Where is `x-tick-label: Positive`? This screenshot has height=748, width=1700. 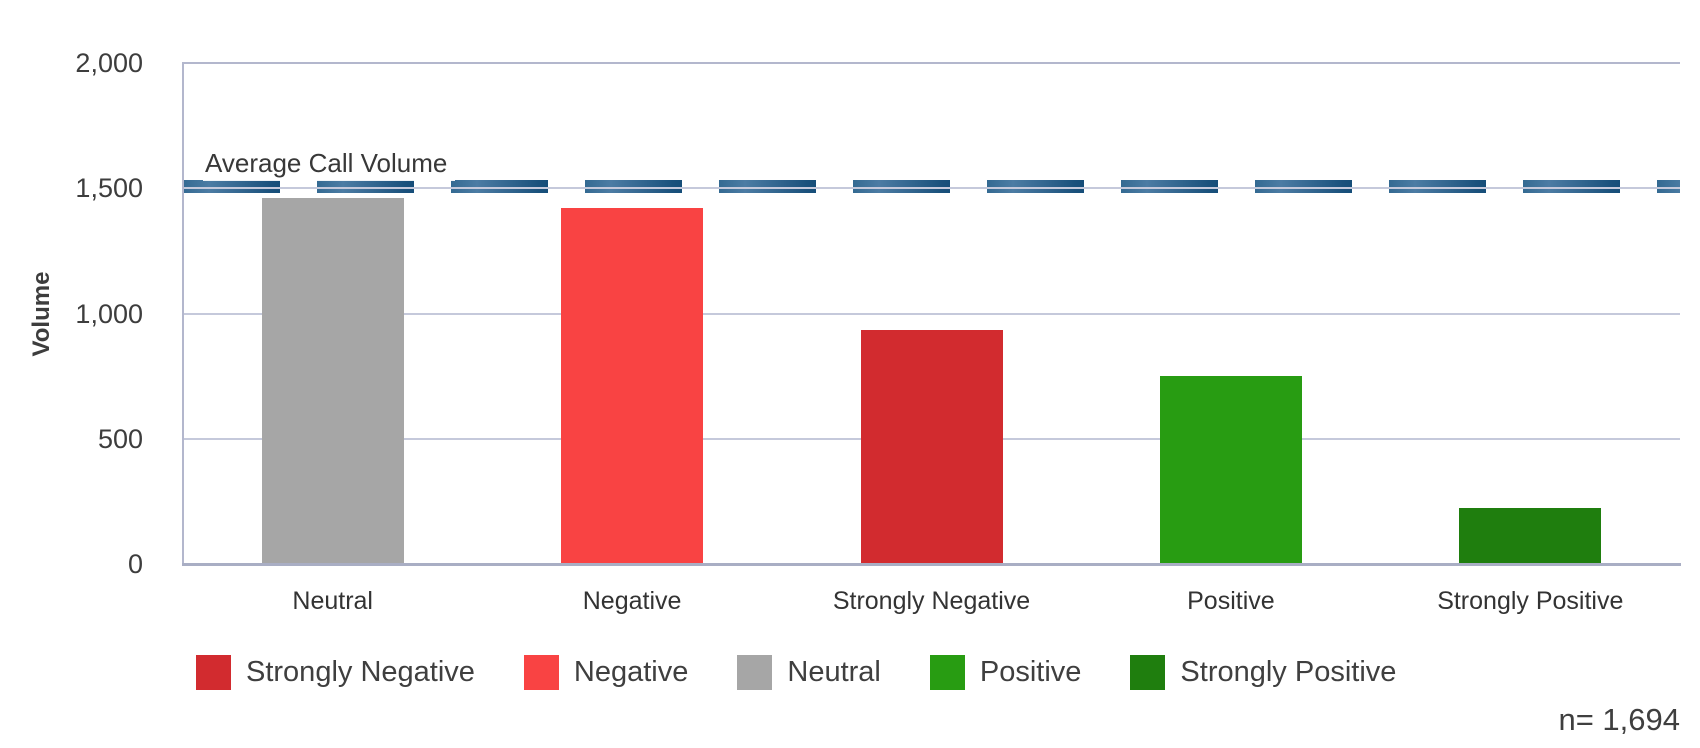 x-tick-label: Positive is located at coordinates (1231, 601).